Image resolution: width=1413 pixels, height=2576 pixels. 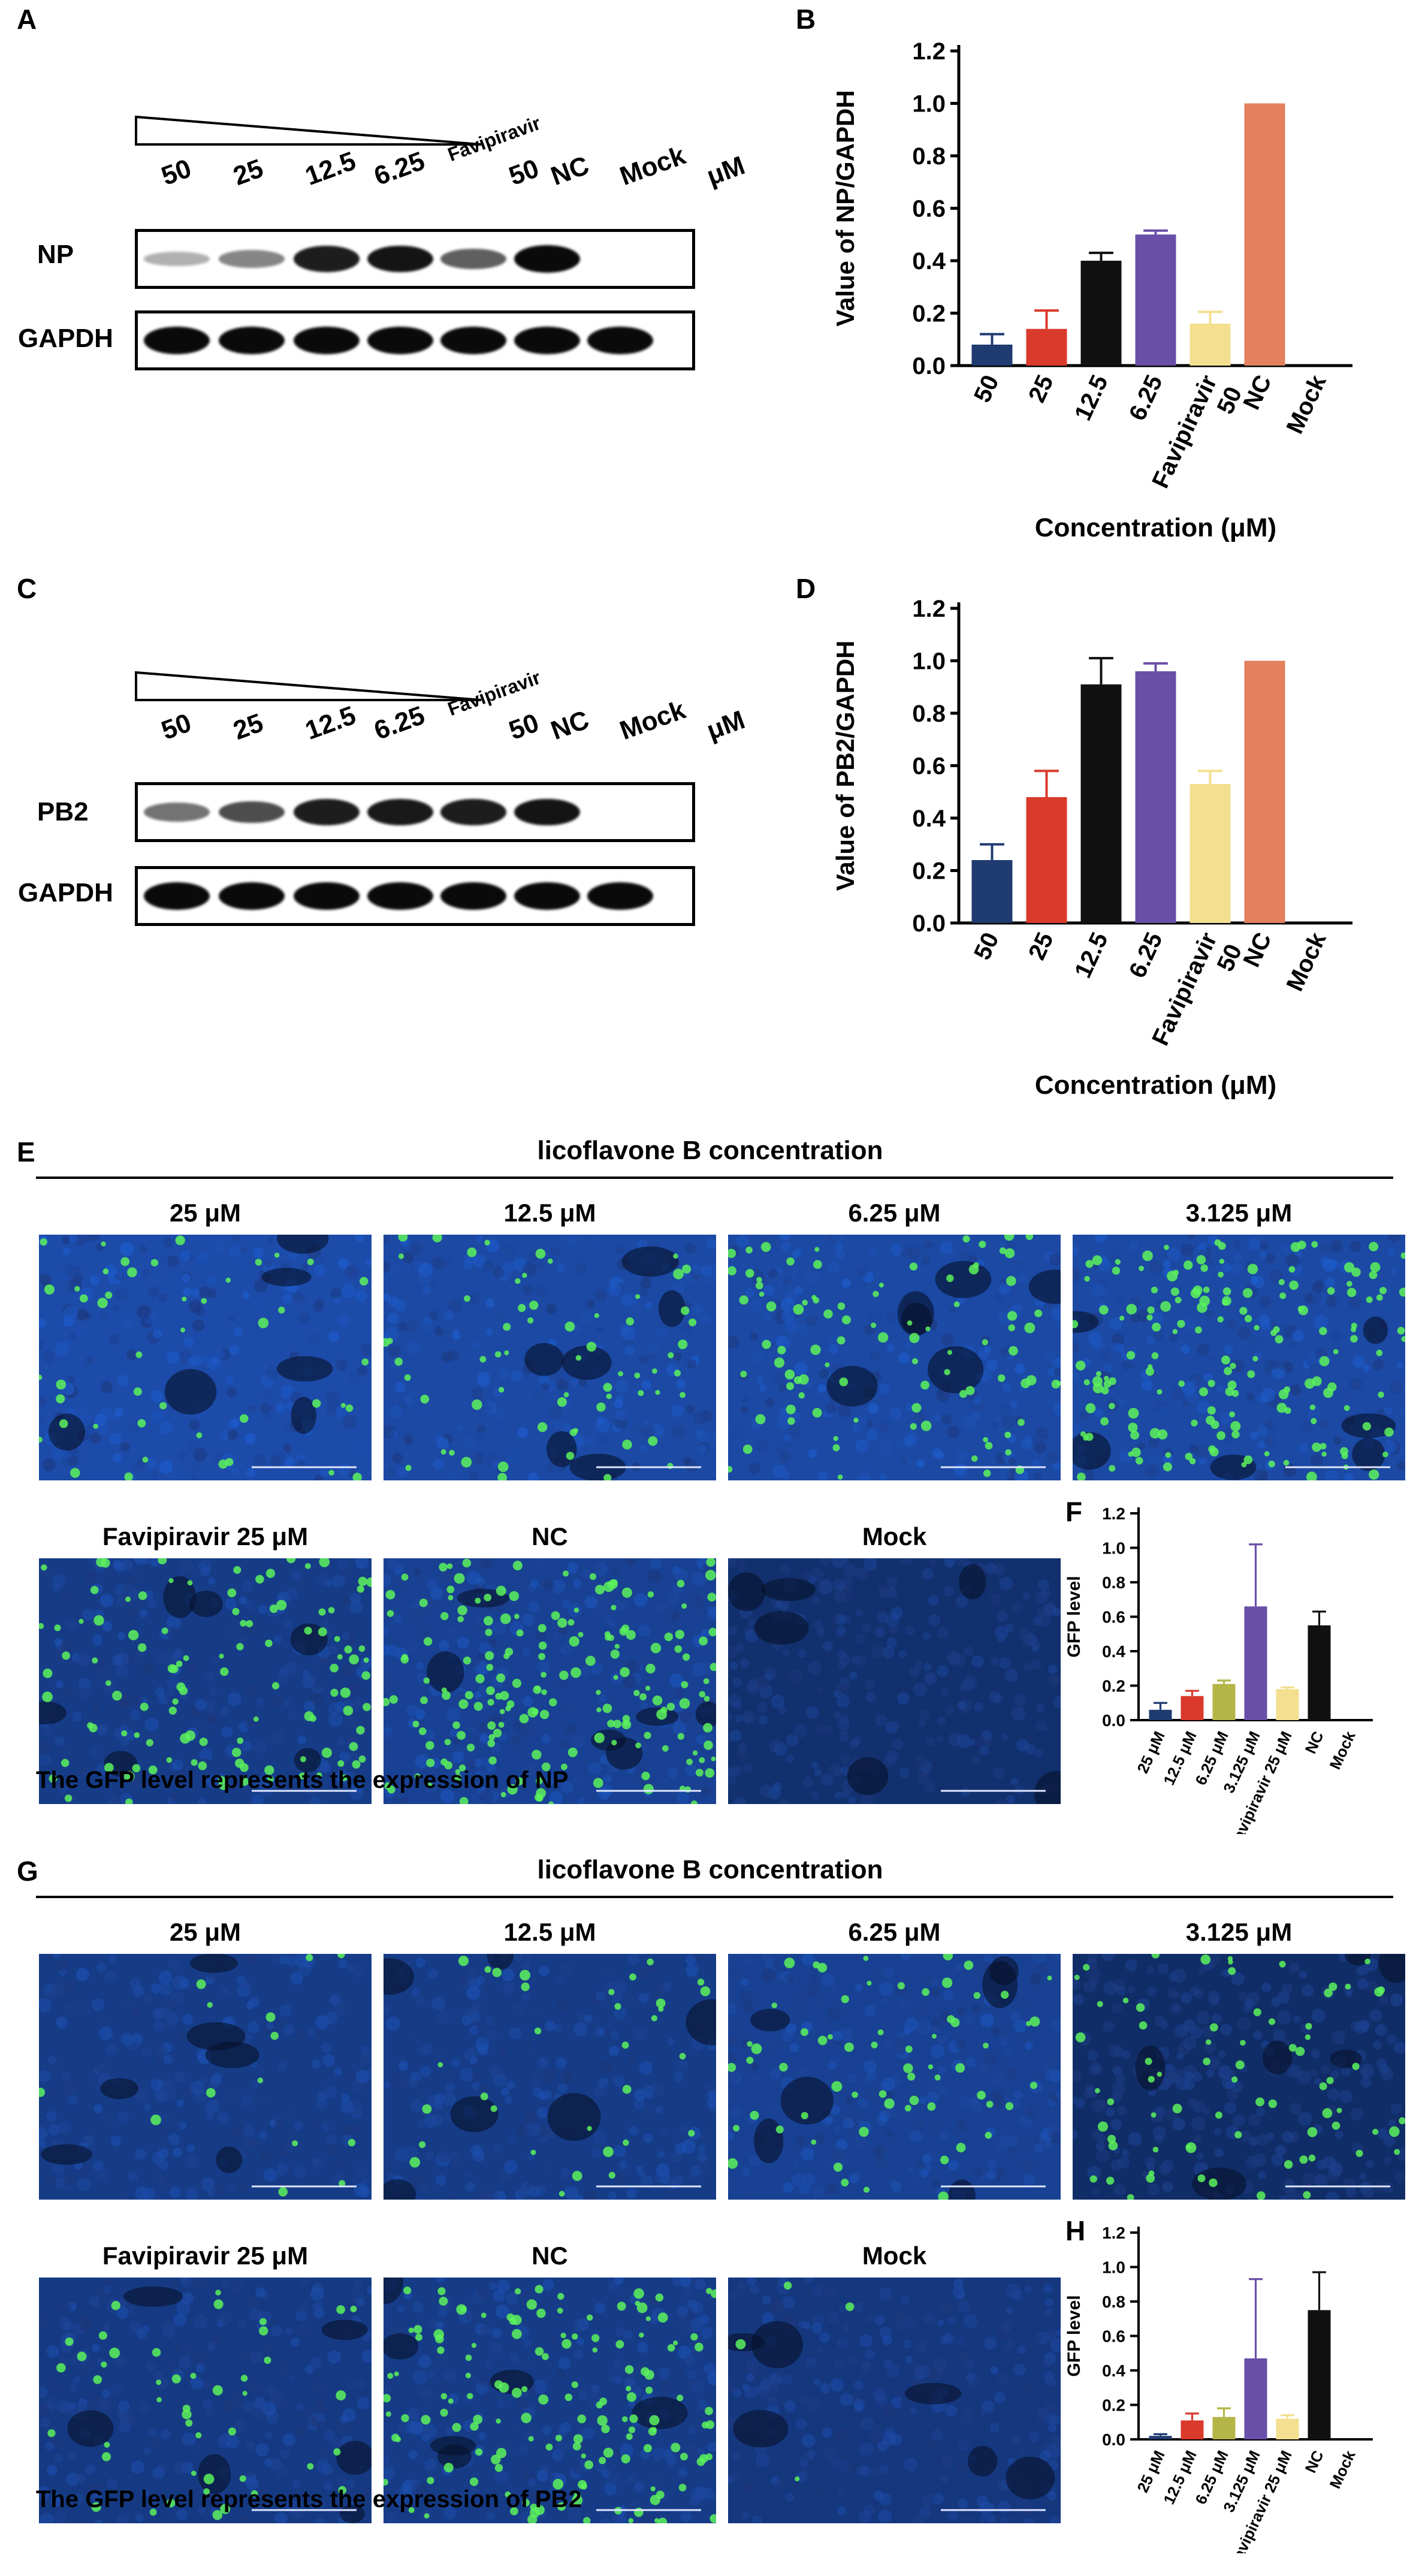 What do you see at coordinates (28, 1871) in the screenshot?
I see `panel-letter-g: G` at bounding box center [28, 1871].